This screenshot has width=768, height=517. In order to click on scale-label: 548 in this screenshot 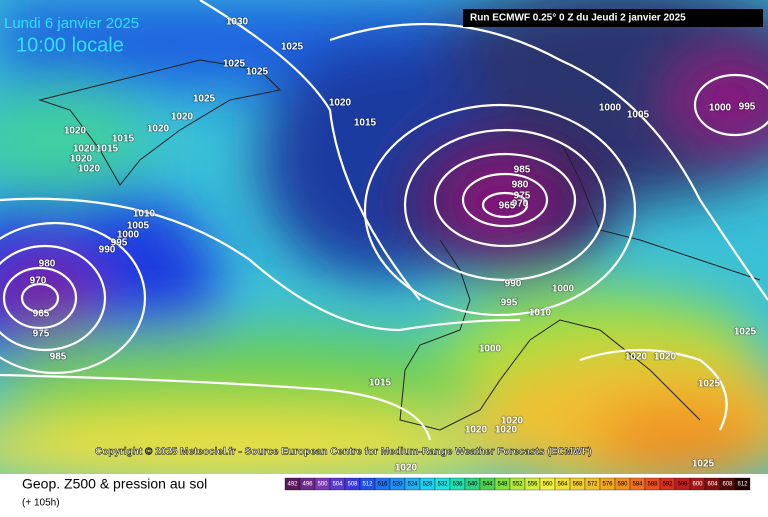, I will do `click(502, 485)`.